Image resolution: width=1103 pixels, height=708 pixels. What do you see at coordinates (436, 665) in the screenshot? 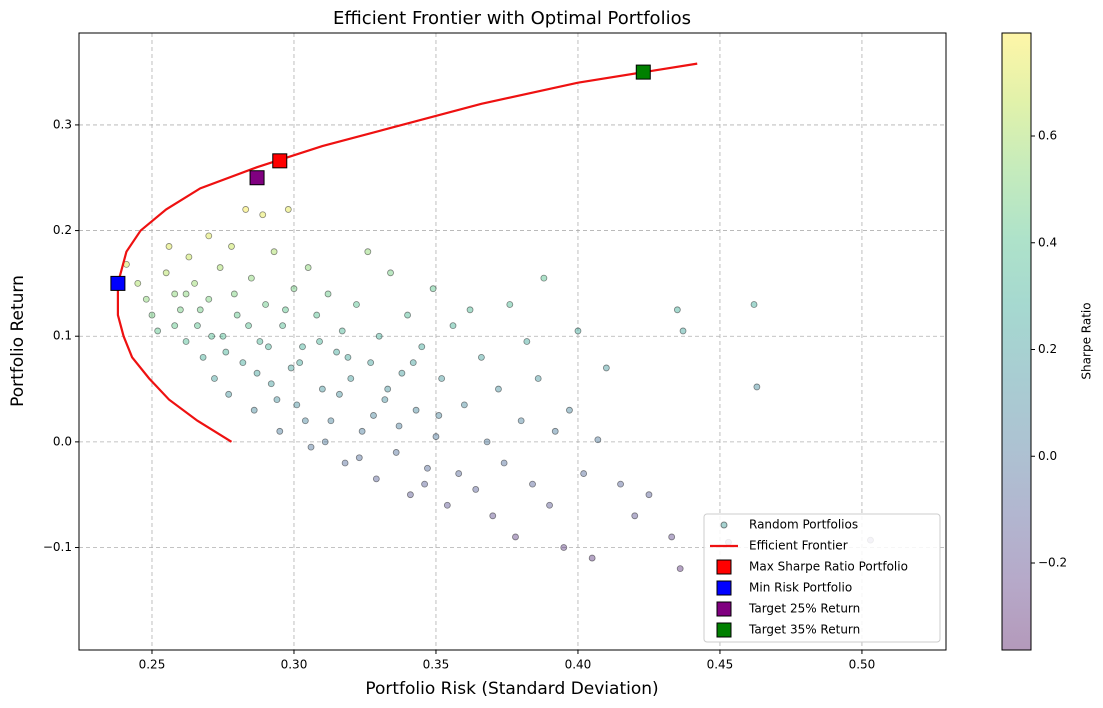
I see `x-tick-label: 0.35` at bounding box center [436, 665].